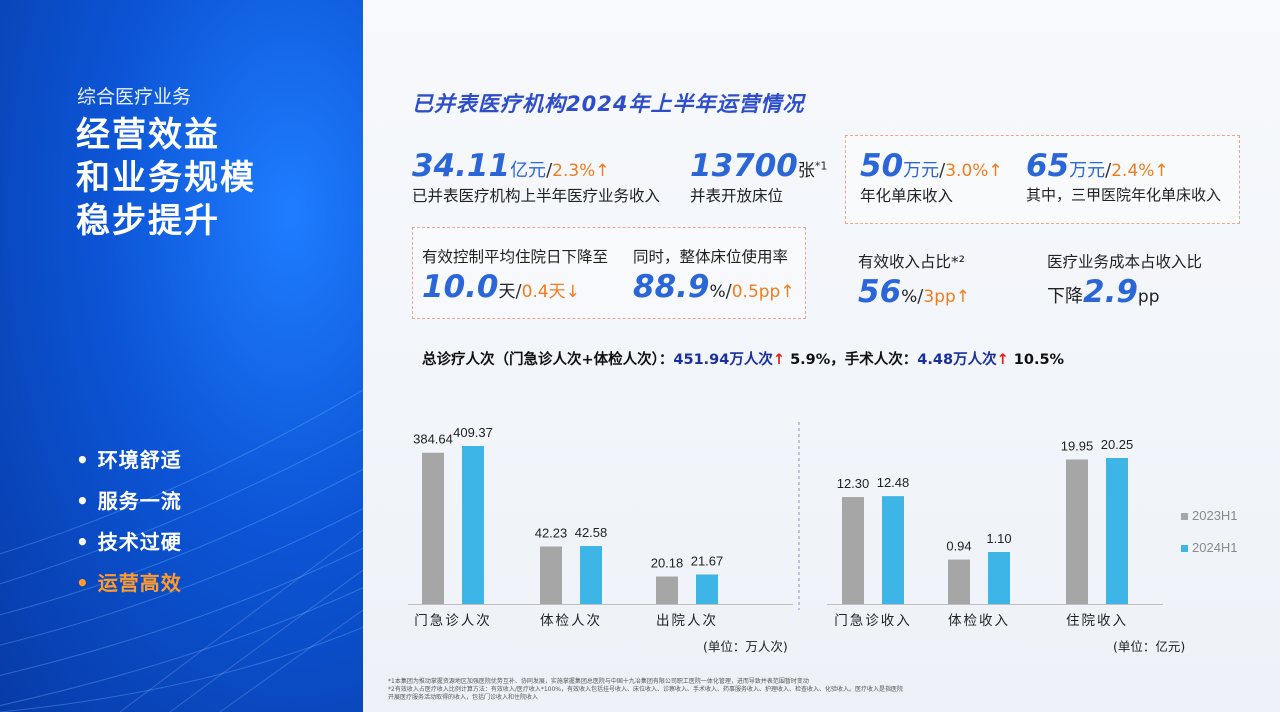 Image resolution: width=1280 pixels, height=712 pixels. I want to click on headline-line-2: 和业务规模, so click(166, 178).